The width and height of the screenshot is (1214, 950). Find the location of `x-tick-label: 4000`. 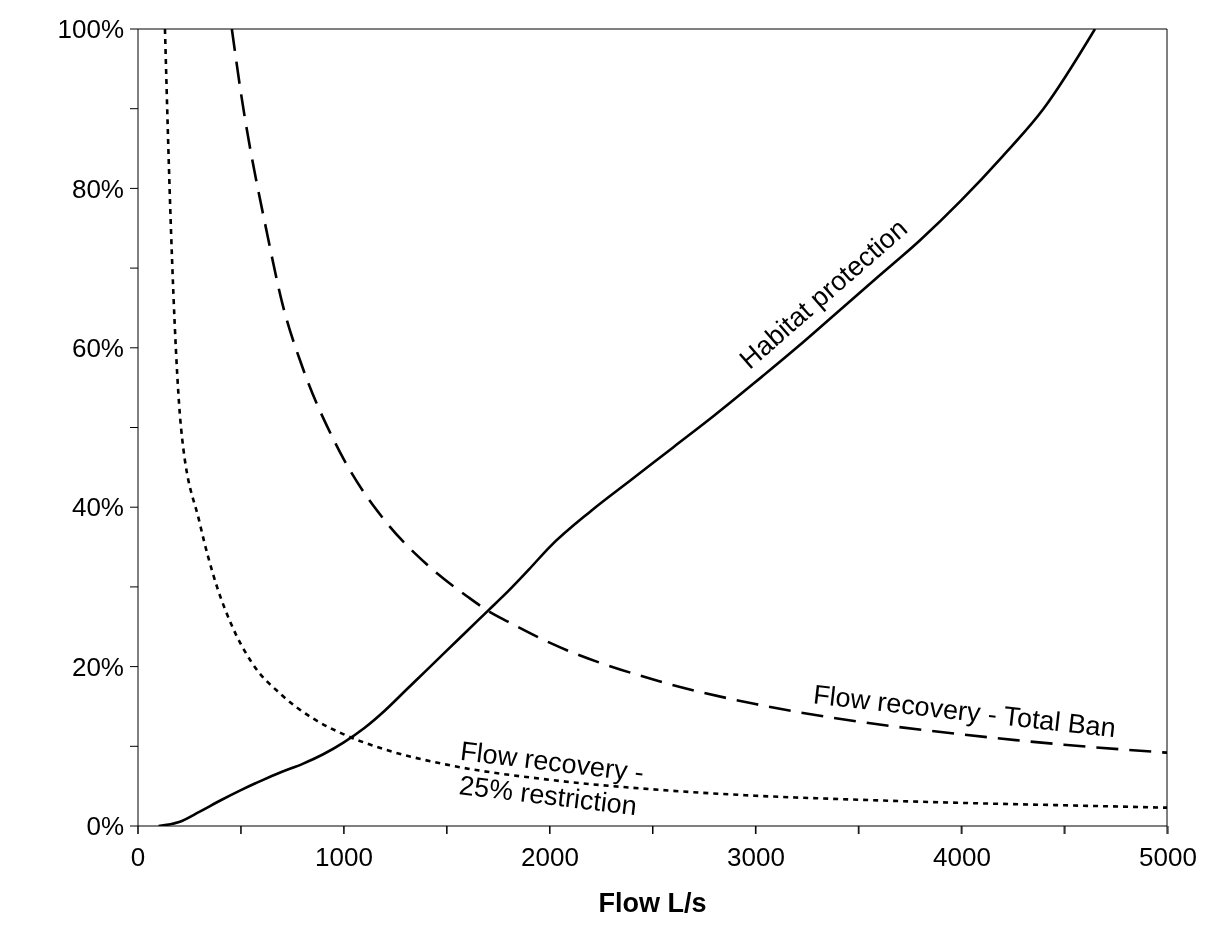

x-tick-label: 4000 is located at coordinates (962, 857).